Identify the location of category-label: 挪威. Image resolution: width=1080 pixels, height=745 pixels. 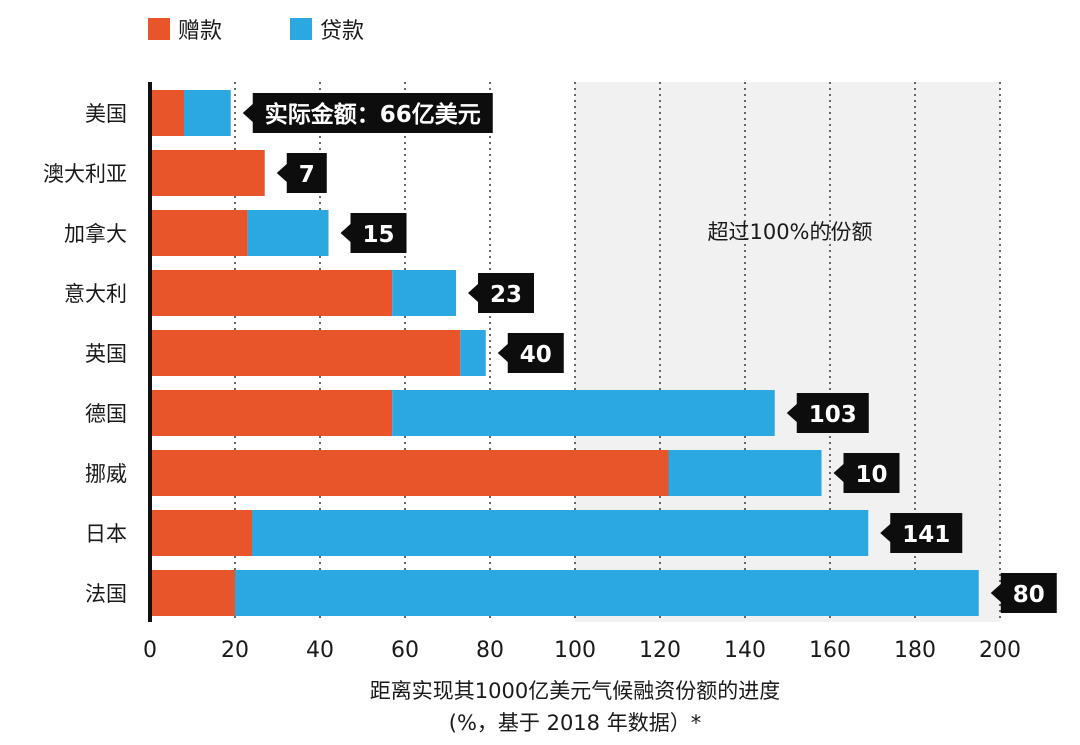
(106, 474).